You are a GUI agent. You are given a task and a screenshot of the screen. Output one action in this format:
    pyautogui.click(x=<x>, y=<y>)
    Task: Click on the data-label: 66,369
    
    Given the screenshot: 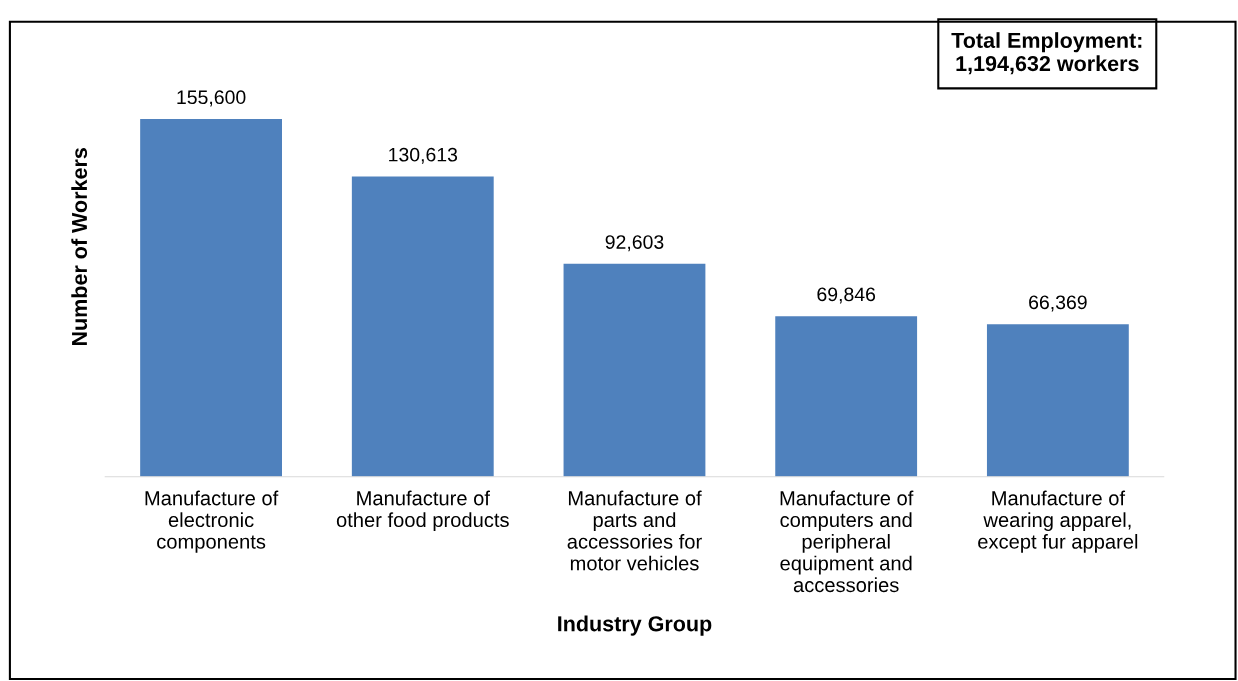 What is the action you would take?
    pyautogui.click(x=1058, y=303)
    